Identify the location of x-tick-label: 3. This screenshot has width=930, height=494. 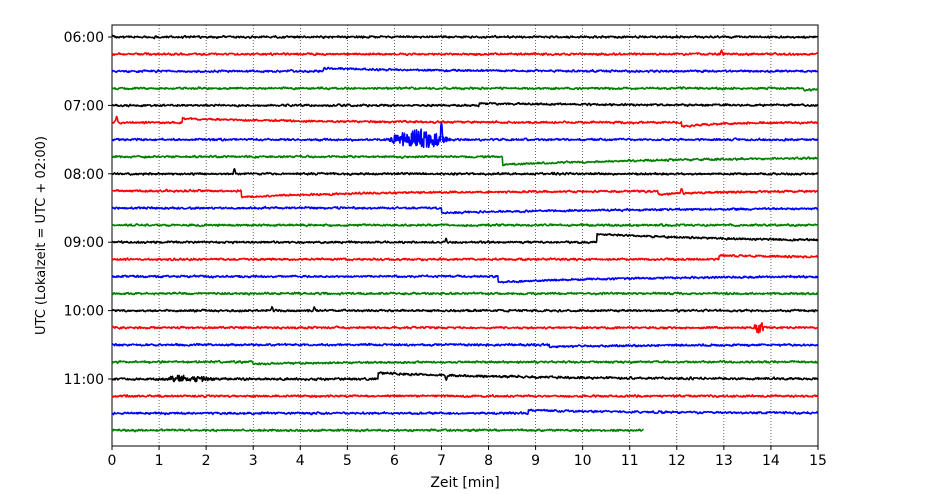
(253, 461).